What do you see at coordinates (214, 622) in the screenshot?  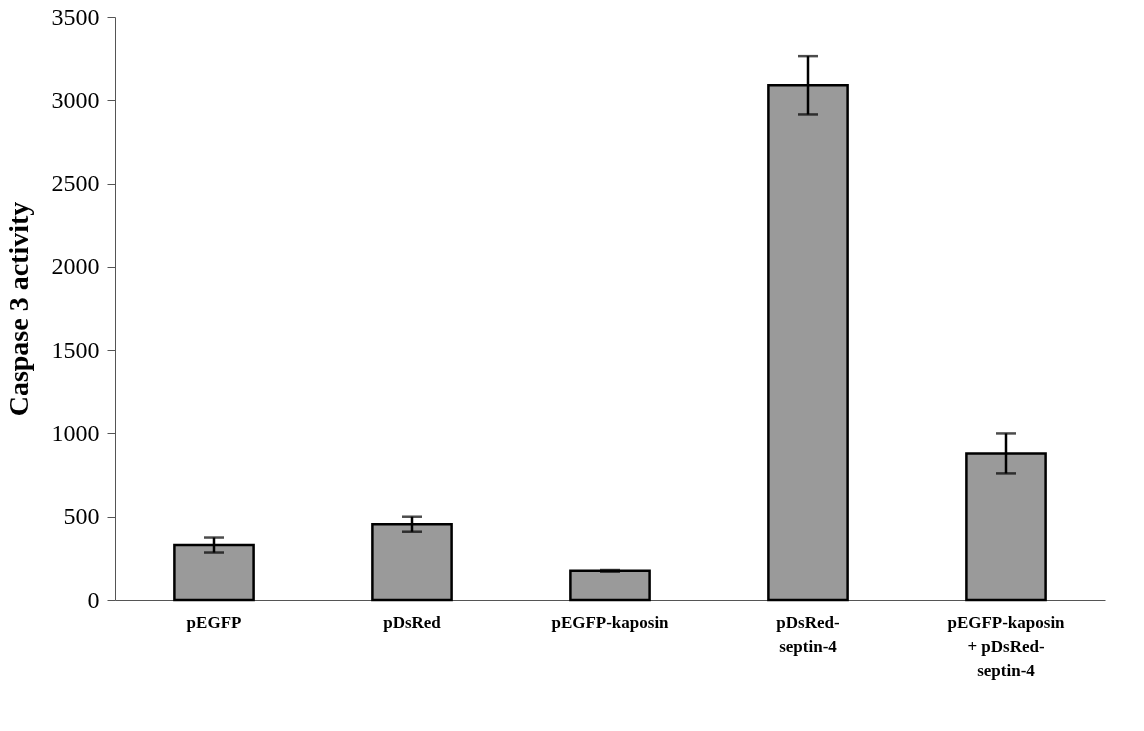 I see `x-tick-label: pEGFP` at bounding box center [214, 622].